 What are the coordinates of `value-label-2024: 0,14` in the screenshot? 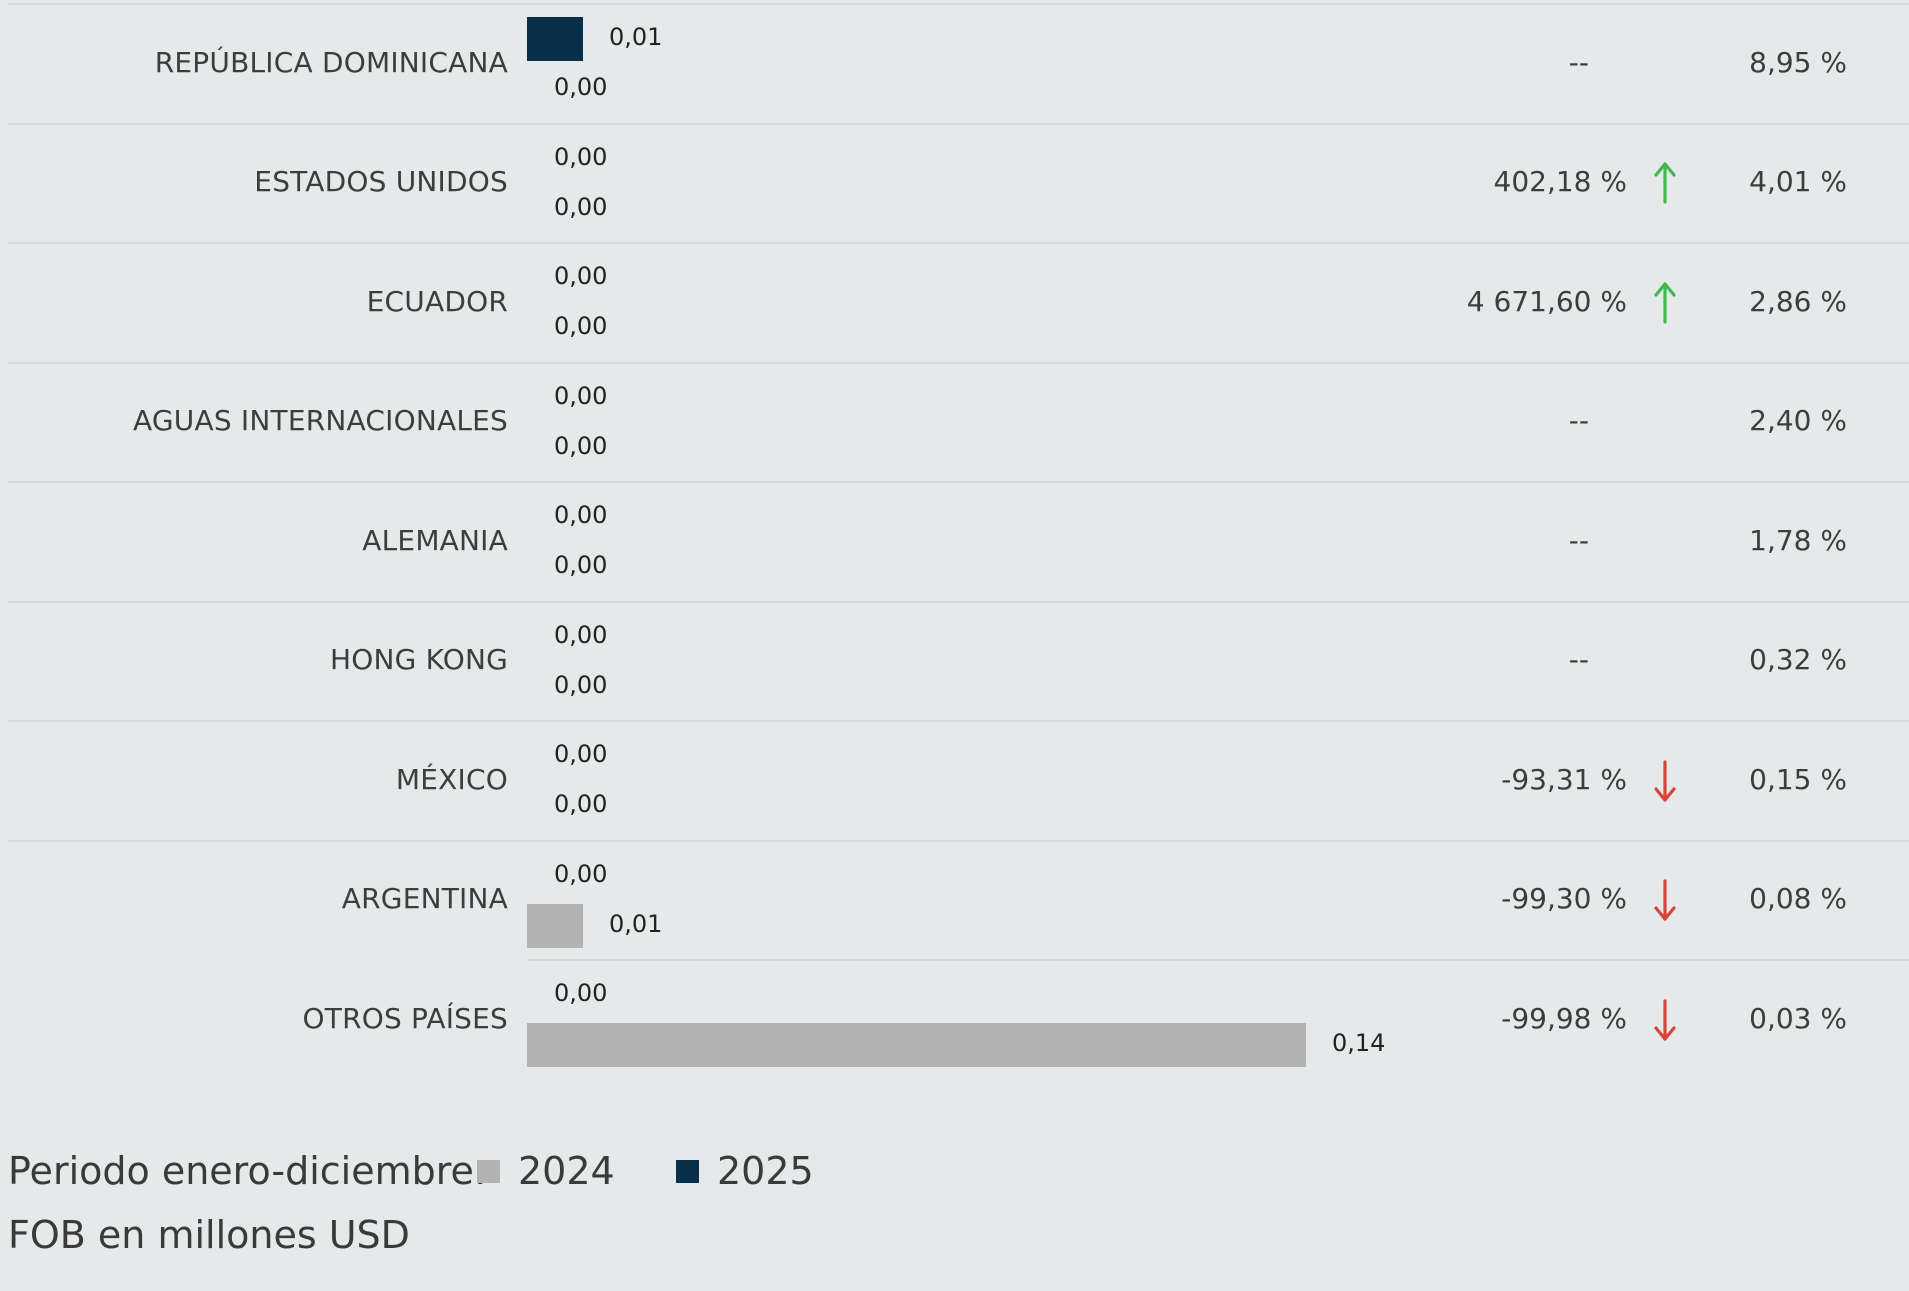 It's located at (1359, 1043).